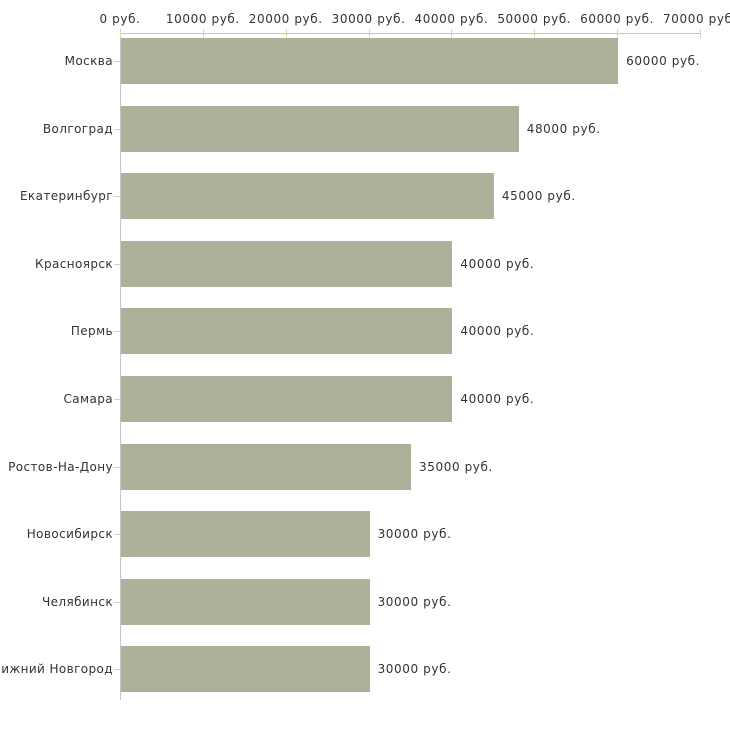  I want to click on category-label: Нижний Новгород, so click(56, 669).